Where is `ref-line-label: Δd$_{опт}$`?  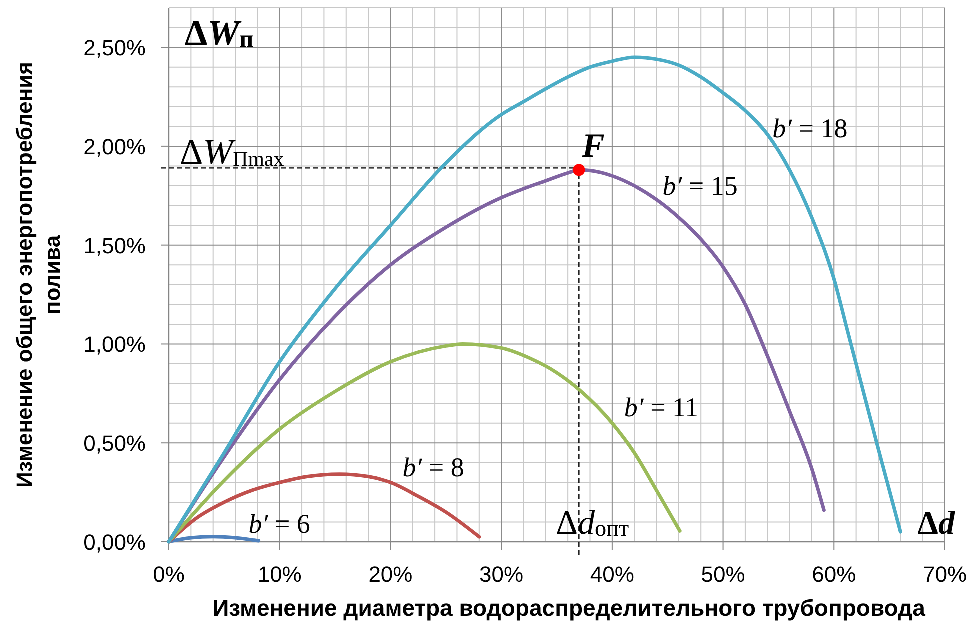
ref-line-label: Δd$_{опт}$ is located at coordinates (593, 523).